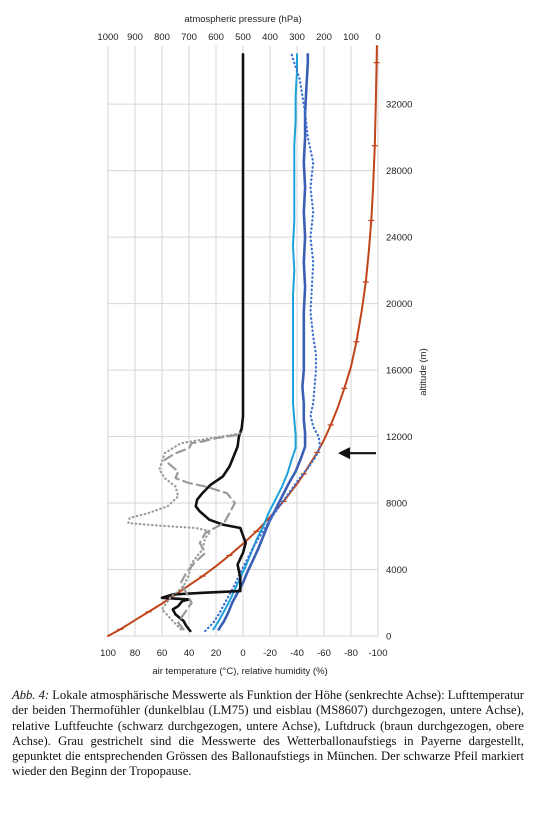  I want to click on right-axis-label: altitude (m), so click(423, 372).